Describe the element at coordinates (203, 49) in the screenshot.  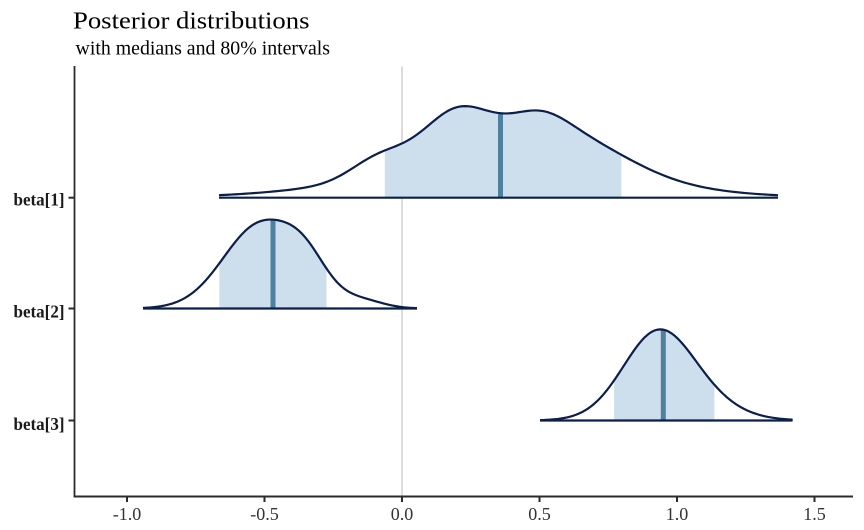
I see `svg-text: with medians and 80% intervals` at that location.